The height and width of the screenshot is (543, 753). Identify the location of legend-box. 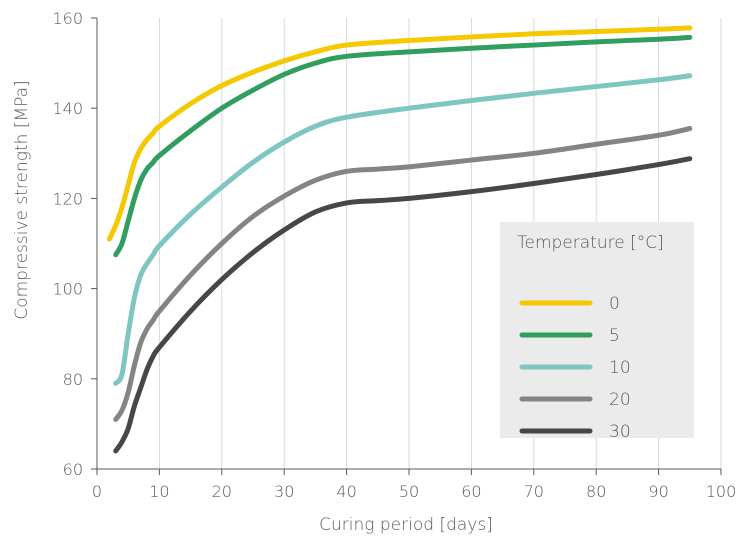
(597, 330).